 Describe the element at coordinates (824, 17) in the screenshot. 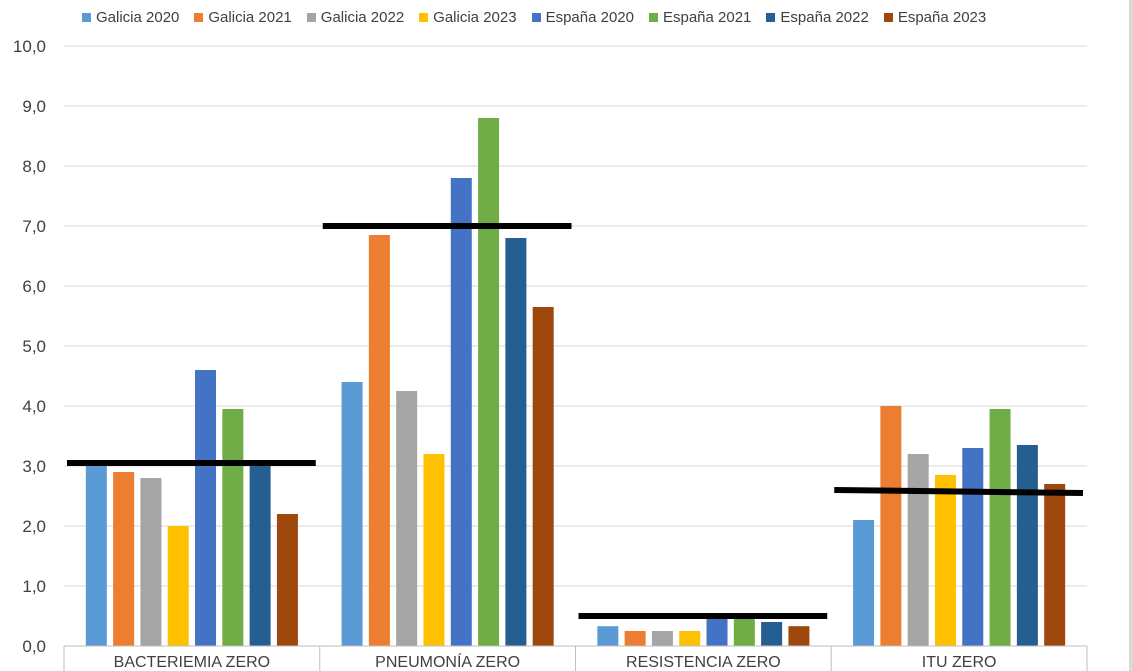

I see `legend-label: España 2022` at that location.